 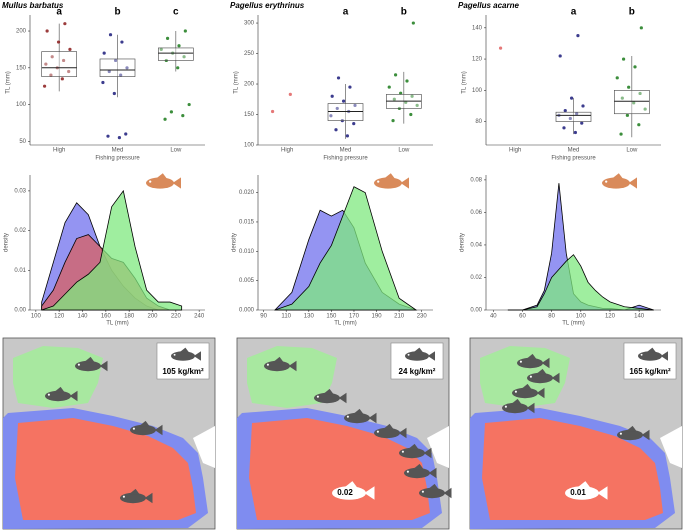 What do you see at coordinates (572, 469) in the screenshot?
I see `fished-area` at bounding box center [572, 469].